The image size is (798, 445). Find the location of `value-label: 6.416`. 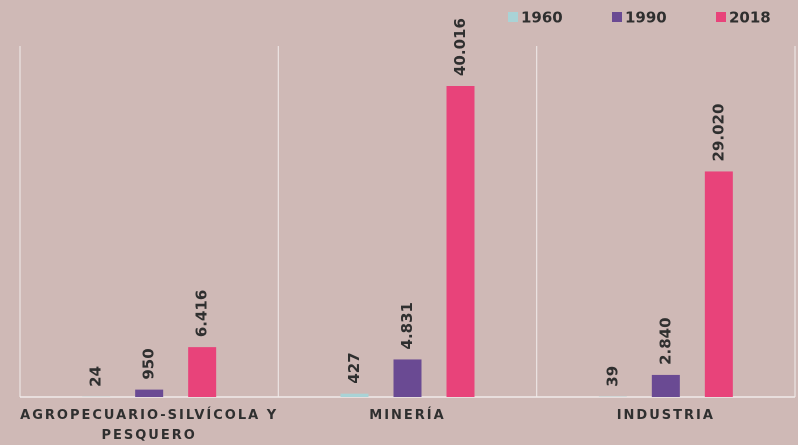

value-label: 6.416 is located at coordinates (202, 313).